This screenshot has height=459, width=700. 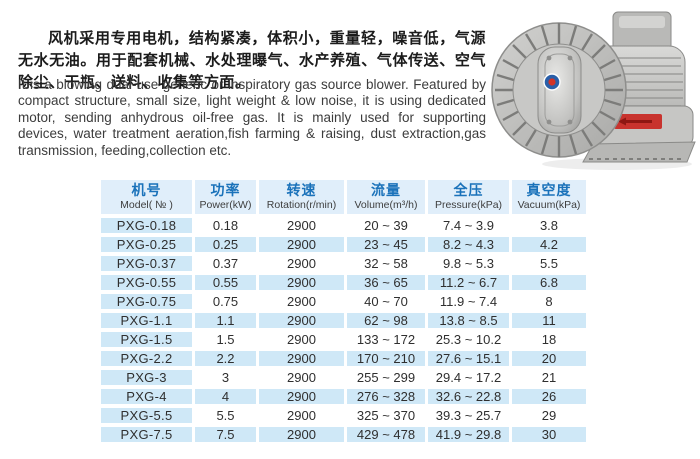 What do you see at coordinates (146, 339) in the screenshot?
I see `cell-model: PXG-1.5` at bounding box center [146, 339].